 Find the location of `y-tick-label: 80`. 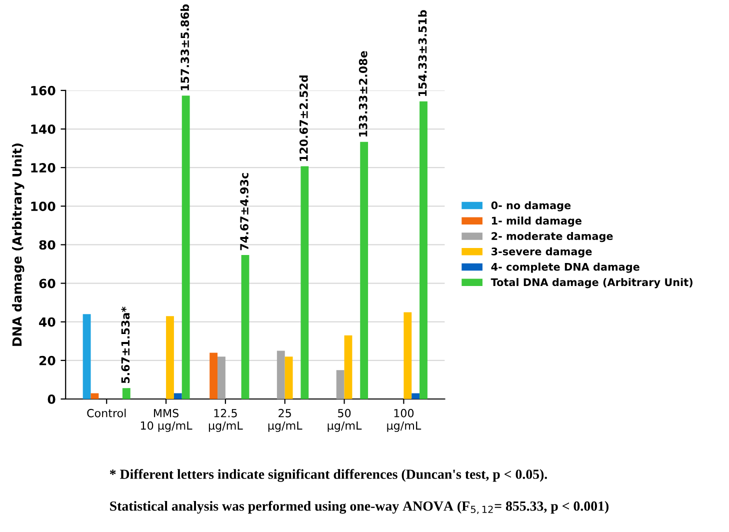

y-tick-label: 80 is located at coordinates (47, 245).